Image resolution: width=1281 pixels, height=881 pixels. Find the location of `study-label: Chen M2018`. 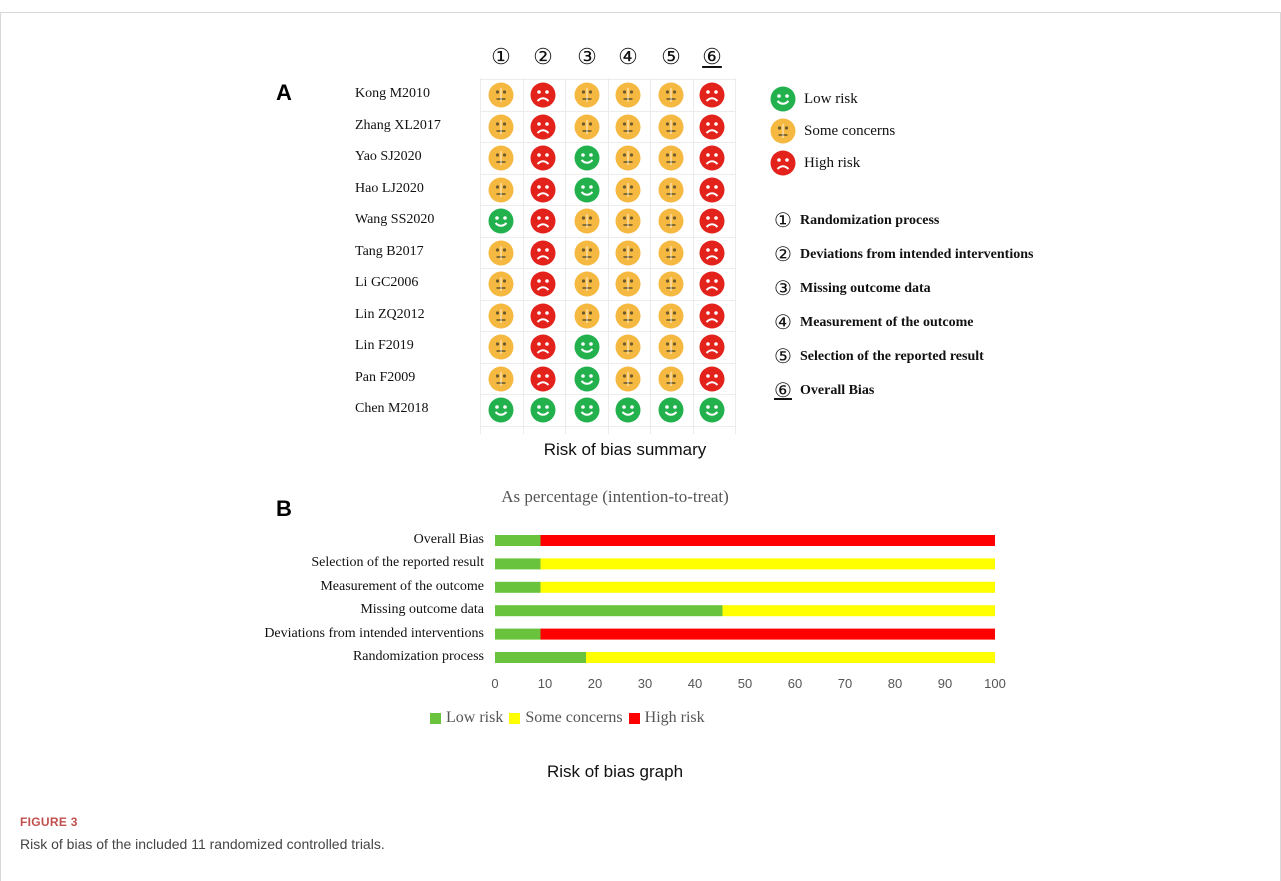

study-label: Chen M2018 is located at coordinates (392, 408).